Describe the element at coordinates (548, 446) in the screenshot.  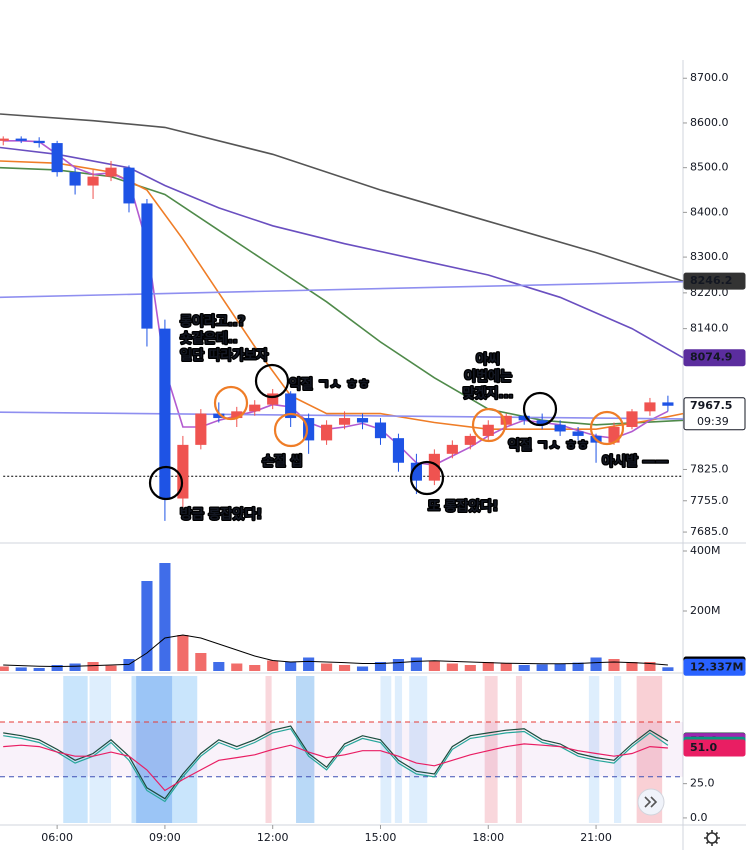
I see `annotation-text: 익절 ㄱㅅ ㅎㅎ` at that location.